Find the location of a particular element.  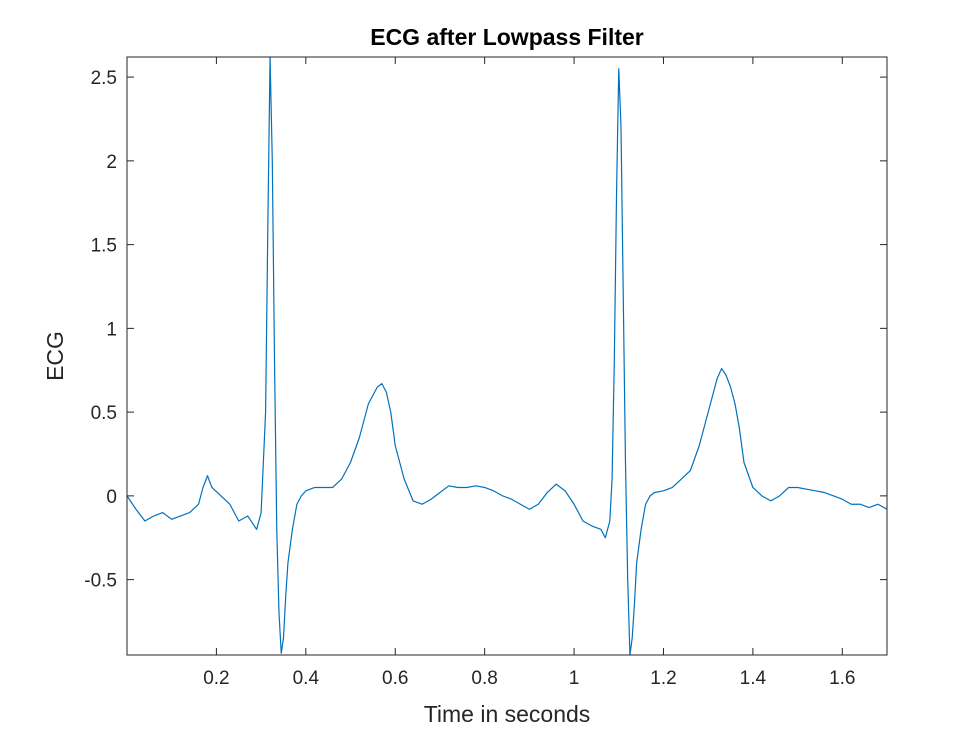

y-tick-label: 2.5 is located at coordinates (104, 78).